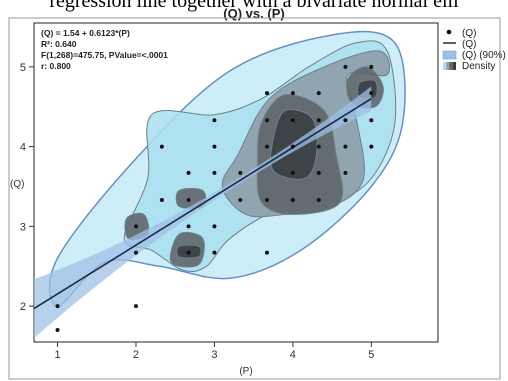 The height and width of the screenshot is (381, 508). Describe the element at coordinates (469, 33) in the screenshot. I see `legend-label-points: (Q)` at that location.